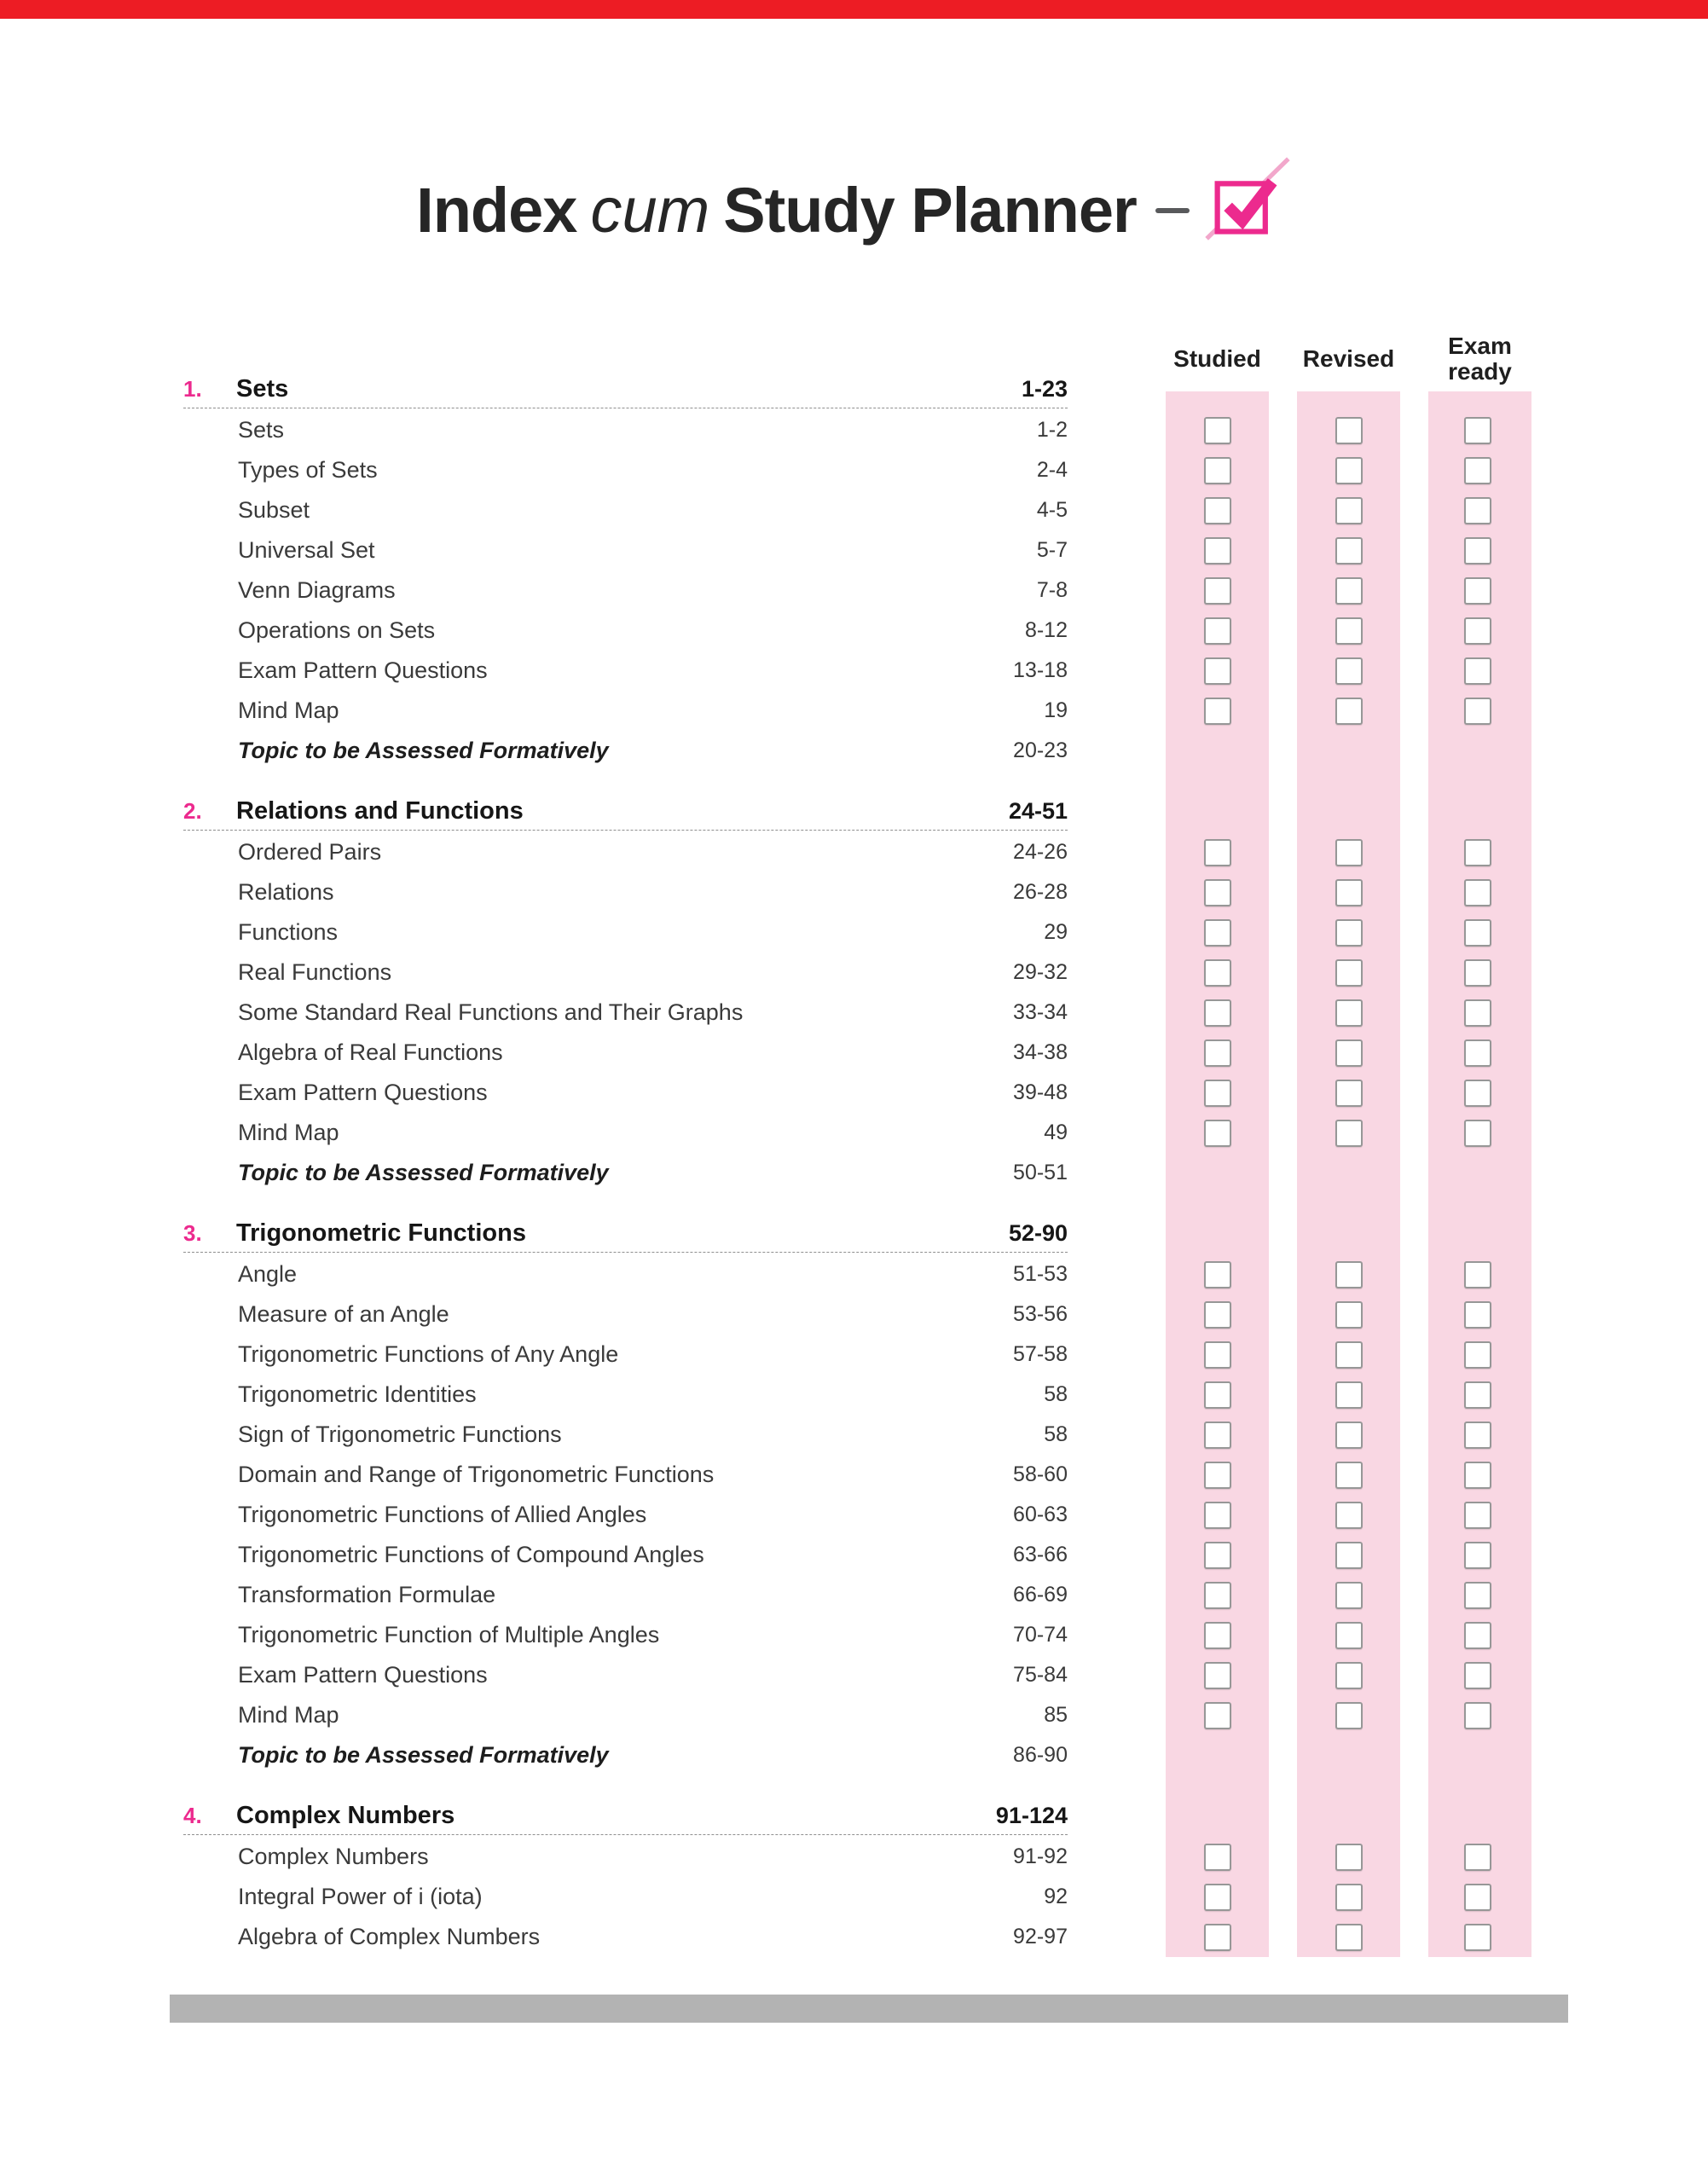 This screenshot has height=2183, width=1708. I want to click on topic-row: Transformation Formulae 66-69, so click(856, 1595).